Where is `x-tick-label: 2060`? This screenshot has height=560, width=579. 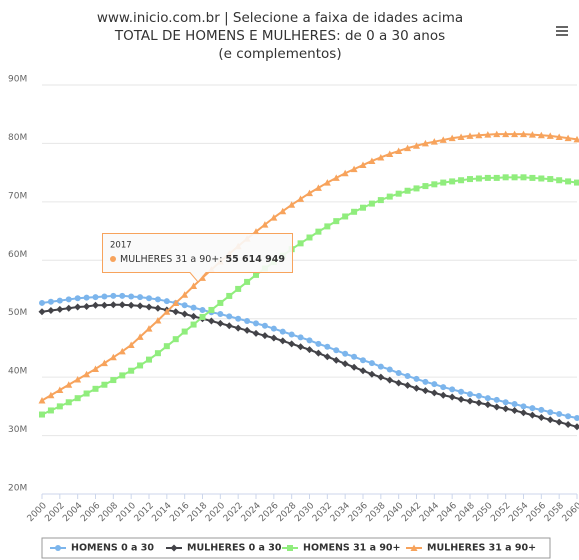 x-tick-label: 2060 is located at coordinates (570, 512).